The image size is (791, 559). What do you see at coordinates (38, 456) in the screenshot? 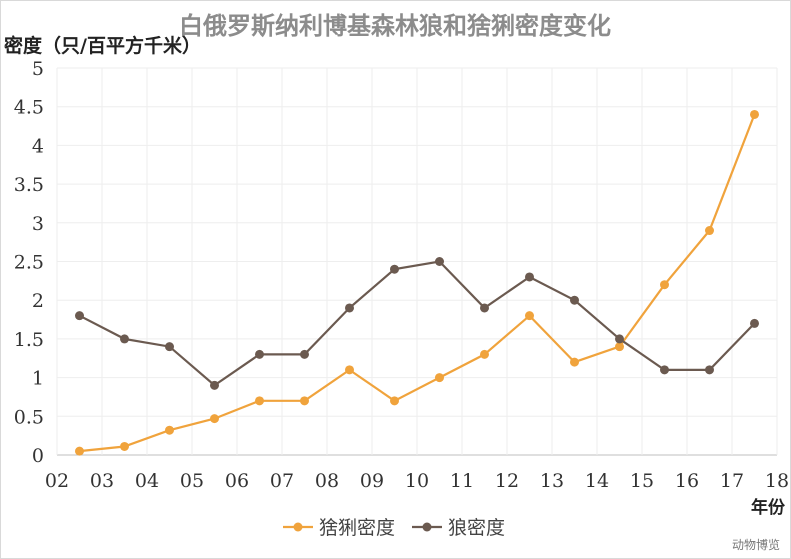
I see `y-tick-label: 0` at bounding box center [38, 456].